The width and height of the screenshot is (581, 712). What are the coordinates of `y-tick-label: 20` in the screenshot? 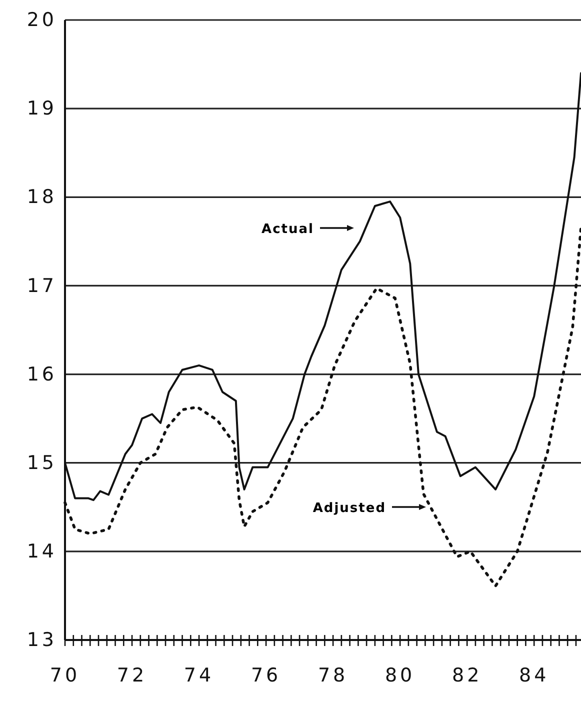 It's located at (41, 20).